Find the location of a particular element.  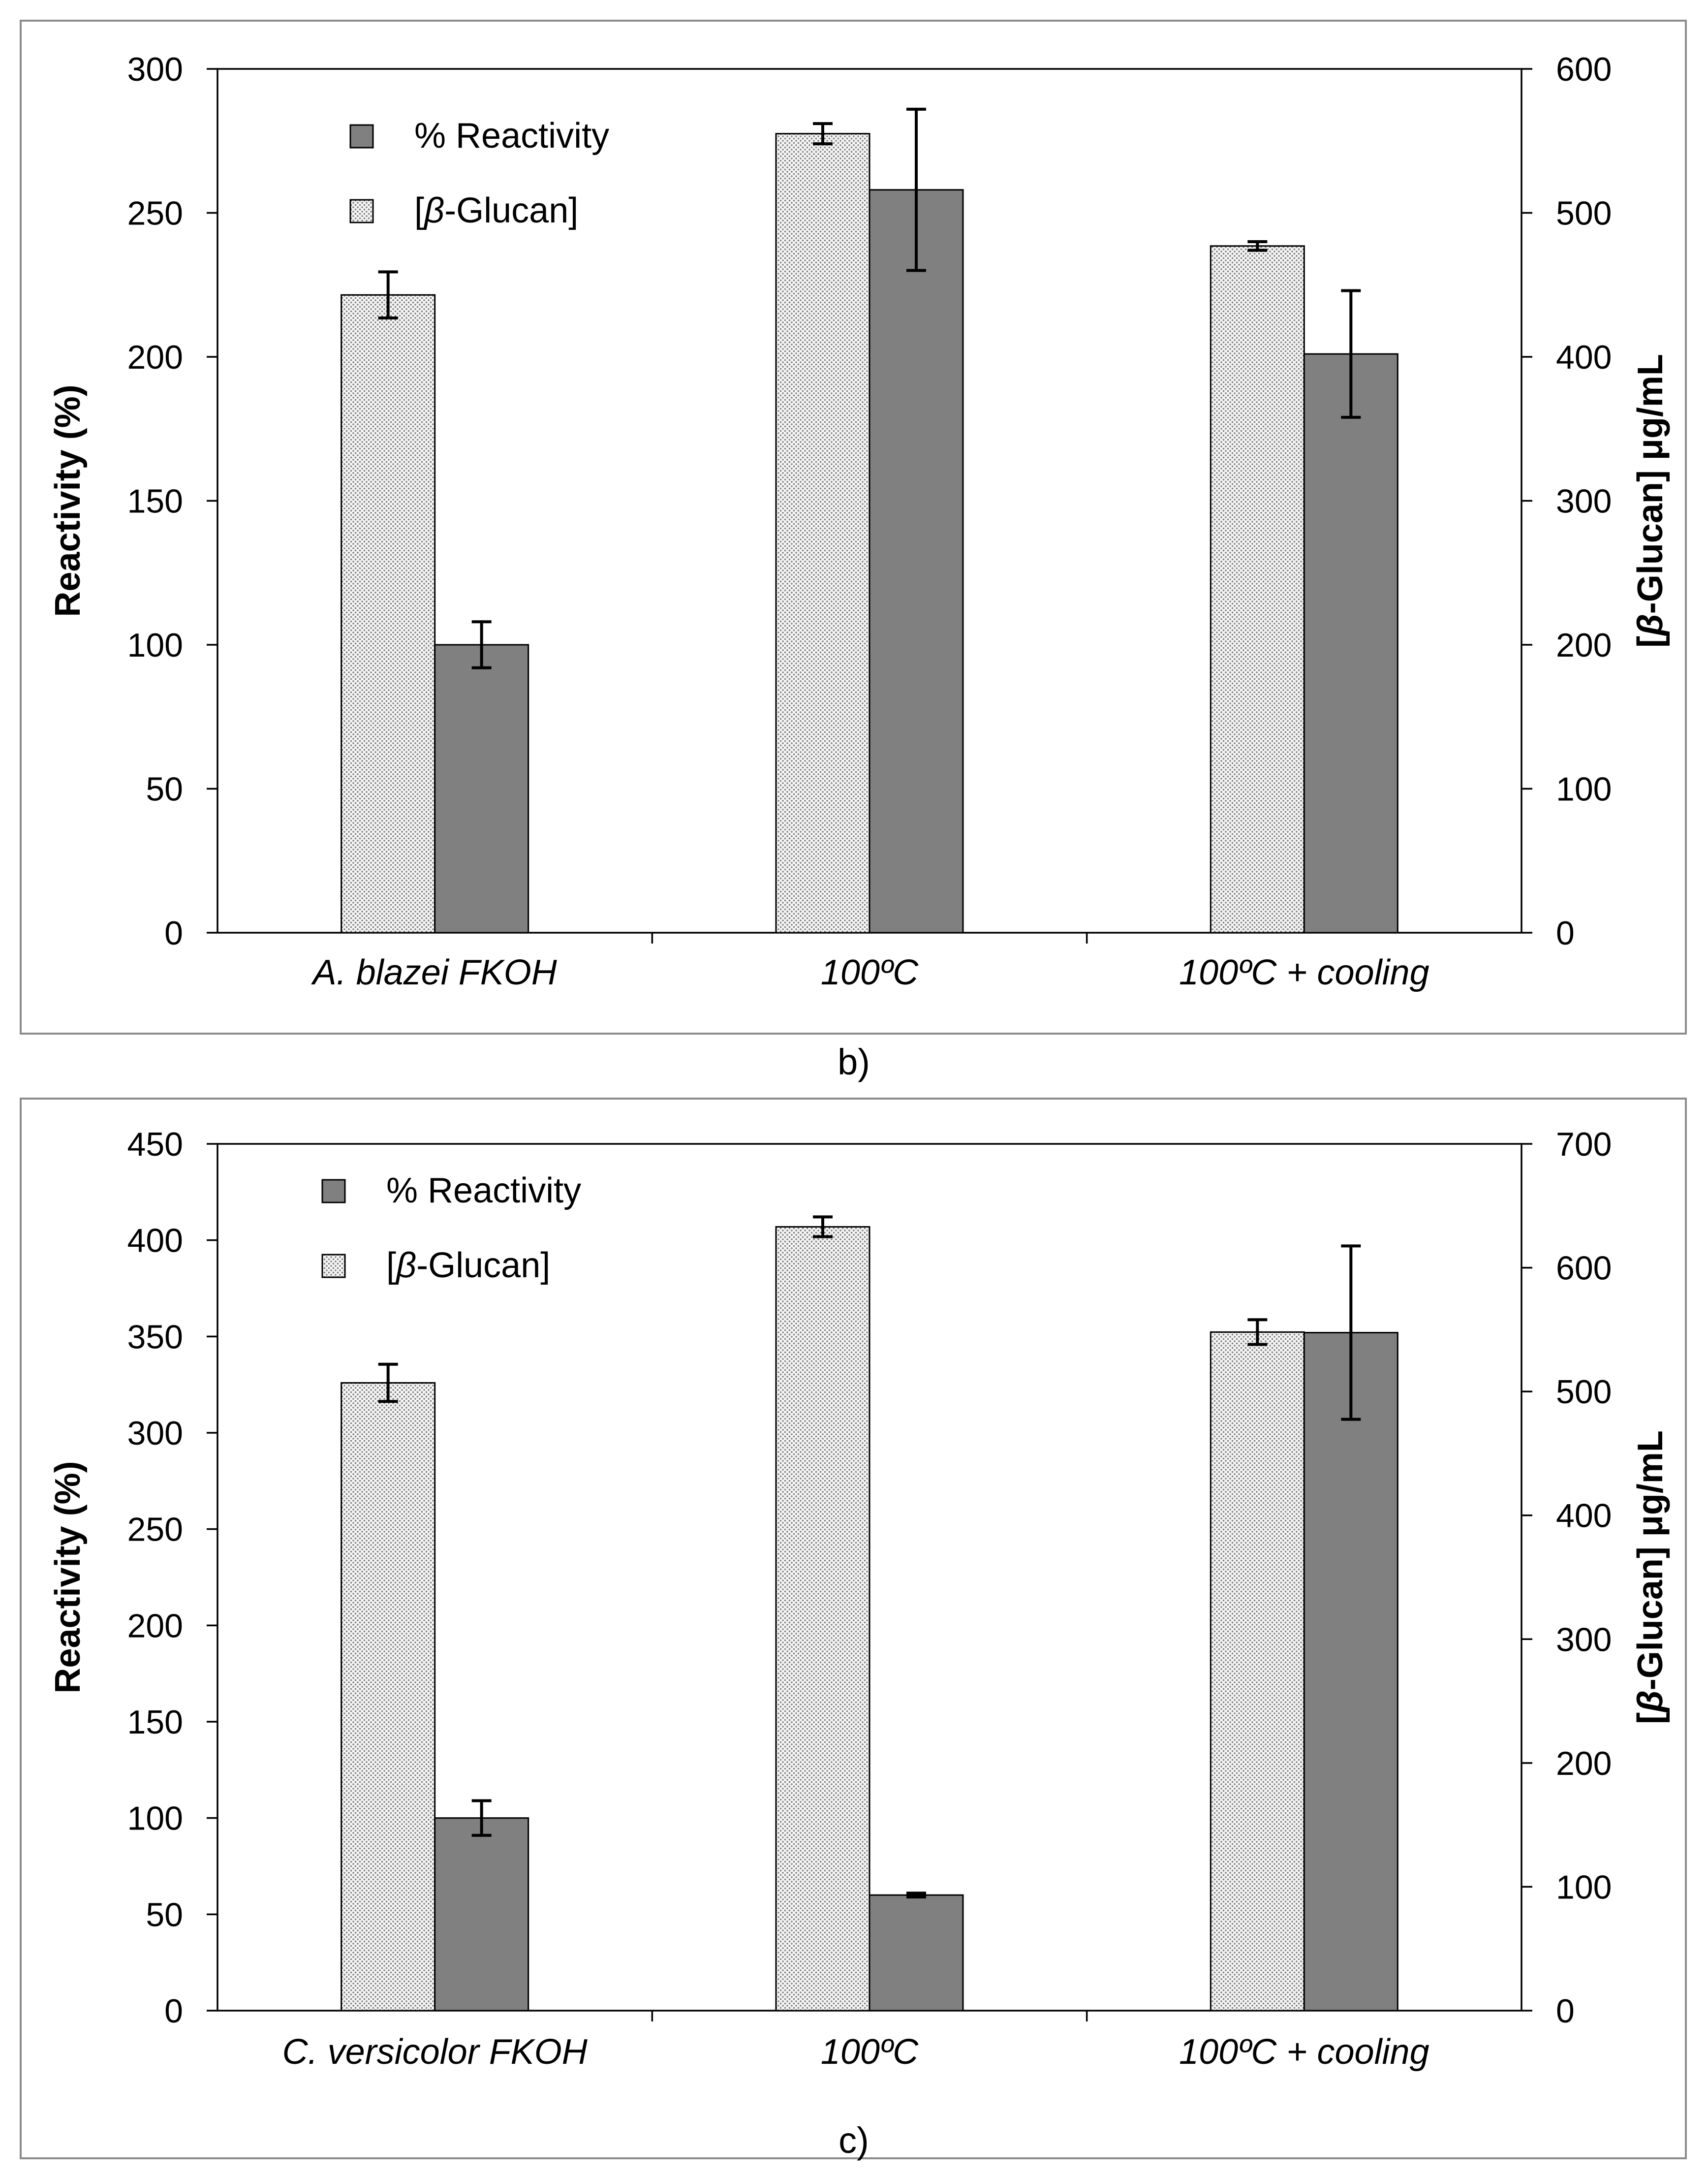

panel-label: b) is located at coordinates (854, 1061).